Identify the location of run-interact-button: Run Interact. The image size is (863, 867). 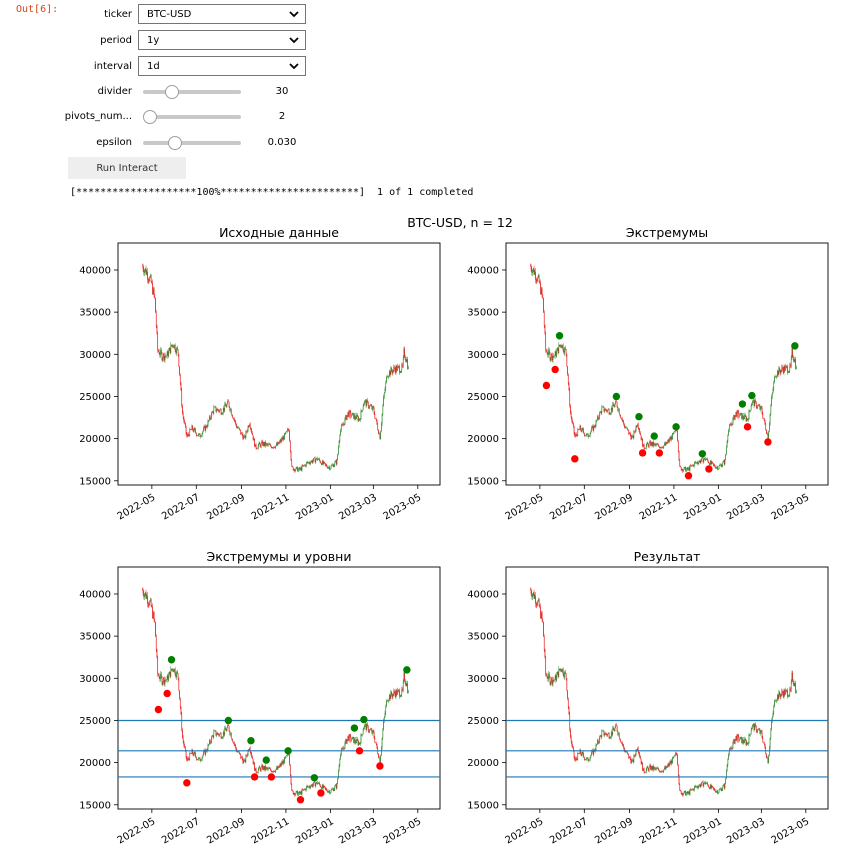
(127, 168).